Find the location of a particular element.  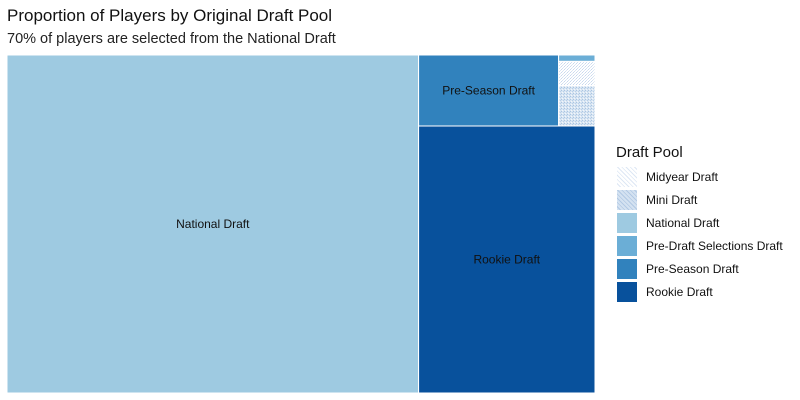

legend-swatch-national-draft is located at coordinates (627, 223).